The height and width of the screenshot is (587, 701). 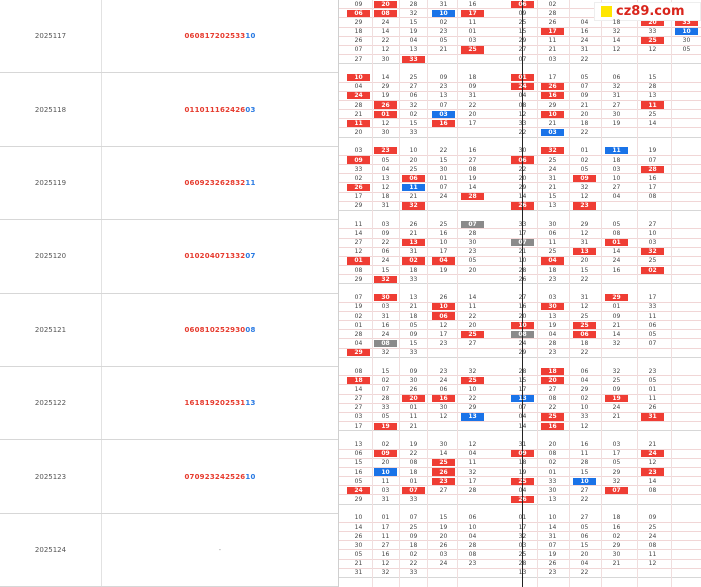 I want to click on number-cell: 06, so click(x=413, y=96).